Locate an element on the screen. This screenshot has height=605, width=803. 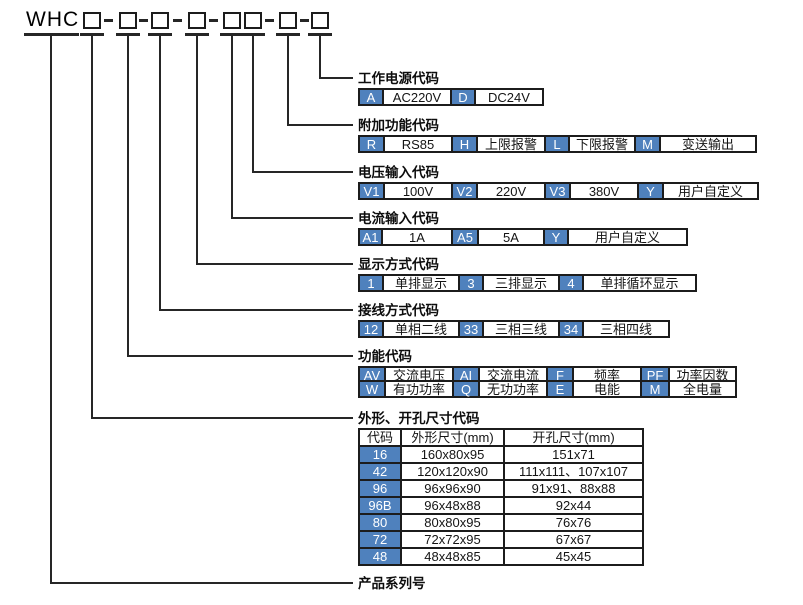
section-5-code-cell: 12 is located at coordinates (371, 329).